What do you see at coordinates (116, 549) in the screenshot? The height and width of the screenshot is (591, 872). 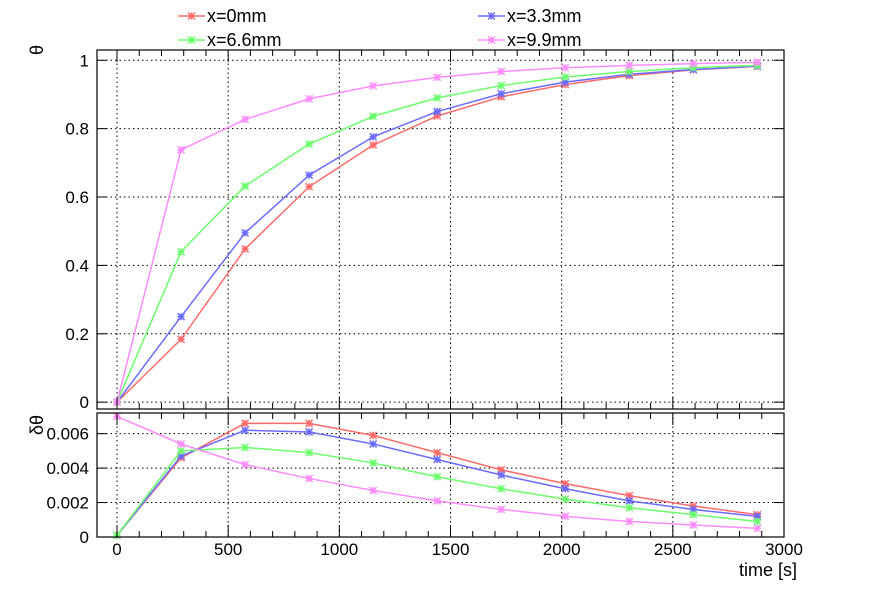 I see `bottom-xtick-label-0: 0` at bounding box center [116, 549].